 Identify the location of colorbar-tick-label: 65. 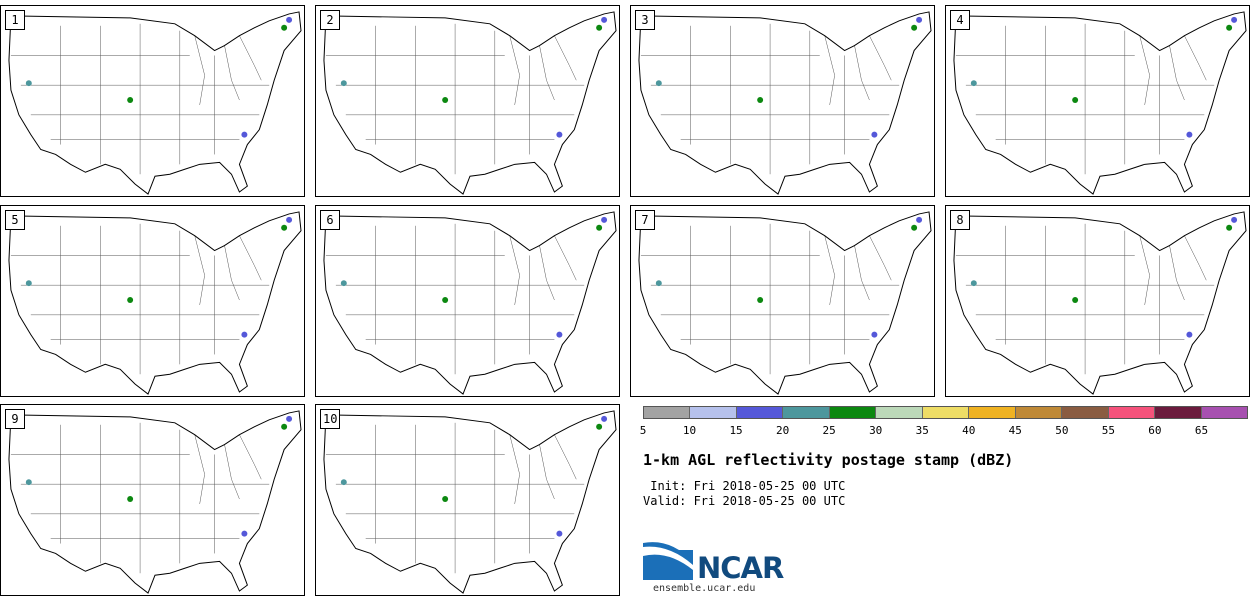
(1201, 430).